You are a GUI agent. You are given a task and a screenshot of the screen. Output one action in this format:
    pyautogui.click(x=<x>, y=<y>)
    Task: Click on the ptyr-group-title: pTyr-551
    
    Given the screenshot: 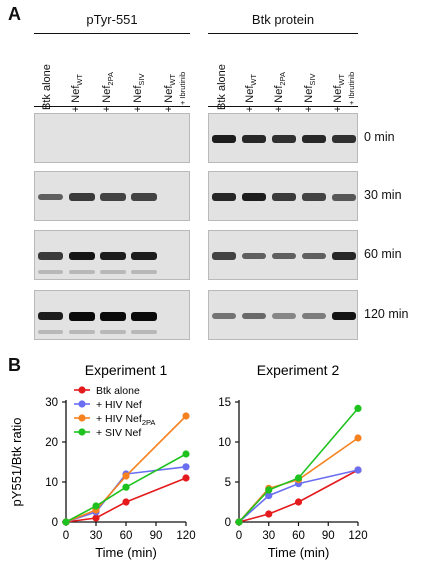 What is the action you would take?
    pyautogui.click(x=112, y=19)
    